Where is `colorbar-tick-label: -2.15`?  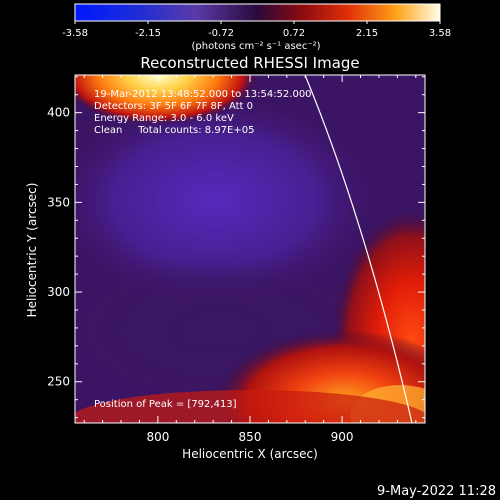 colorbar-tick-label: -2.15 is located at coordinates (148, 33).